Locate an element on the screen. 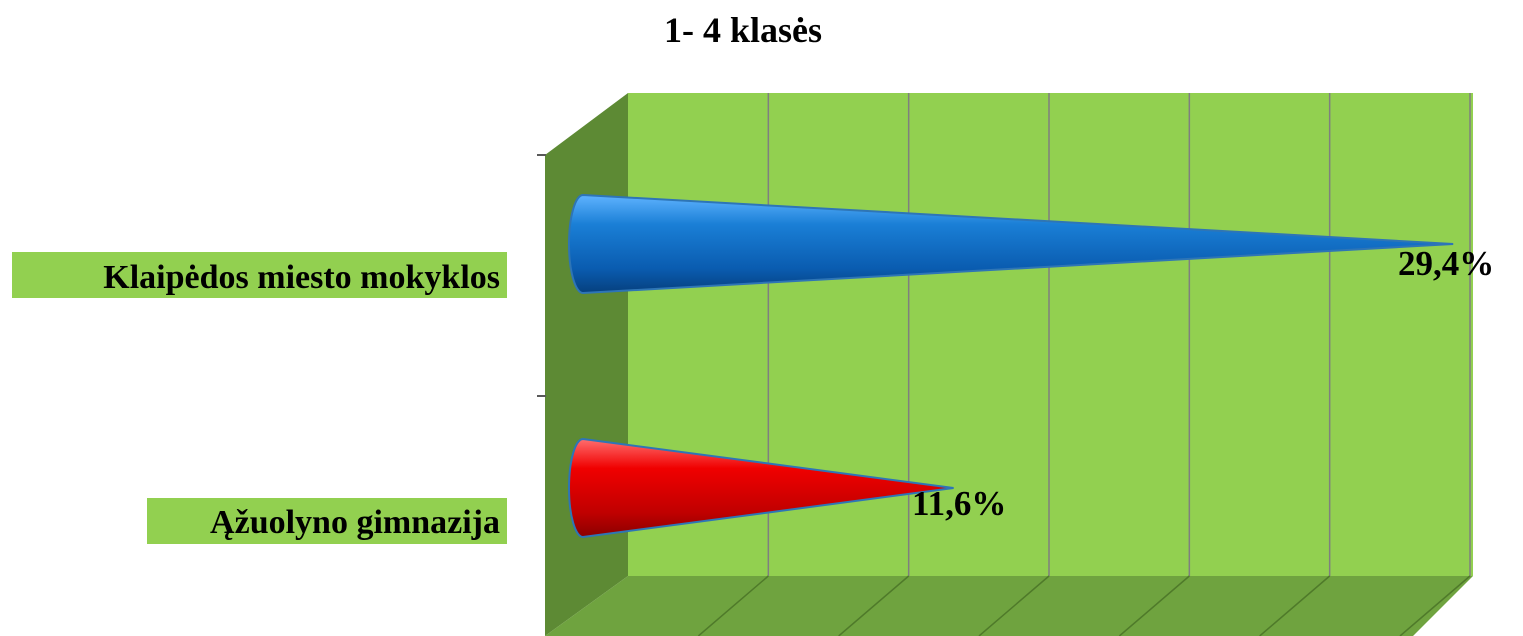  data-label: 29,4% is located at coordinates (1446, 263).